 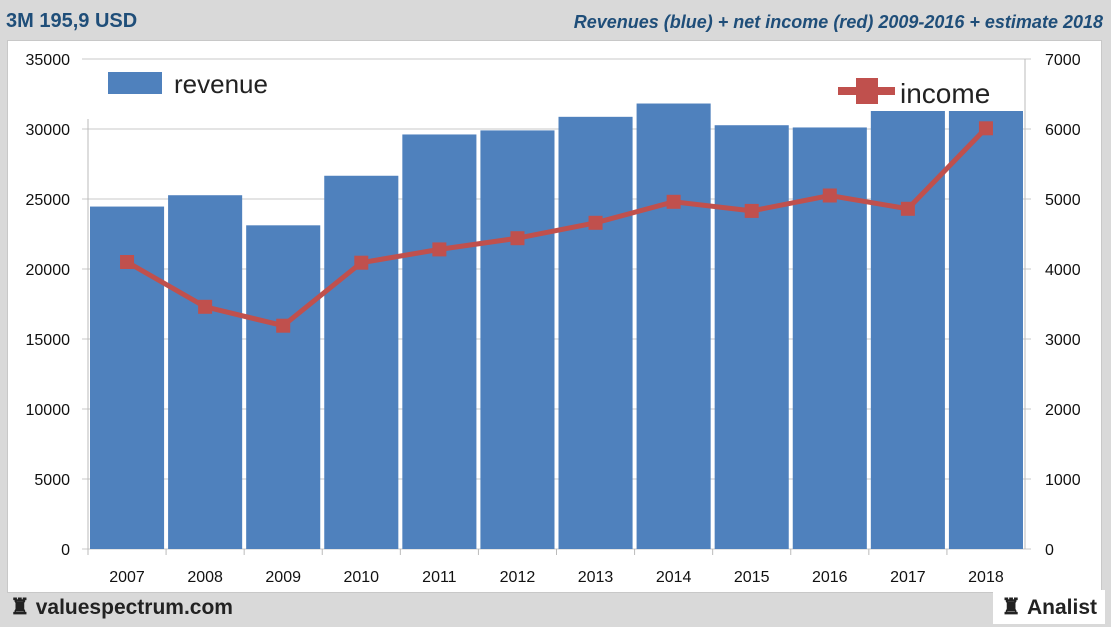 What do you see at coordinates (517, 339) in the screenshot?
I see `revenue-bar-2012` at bounding box center [517, 339].